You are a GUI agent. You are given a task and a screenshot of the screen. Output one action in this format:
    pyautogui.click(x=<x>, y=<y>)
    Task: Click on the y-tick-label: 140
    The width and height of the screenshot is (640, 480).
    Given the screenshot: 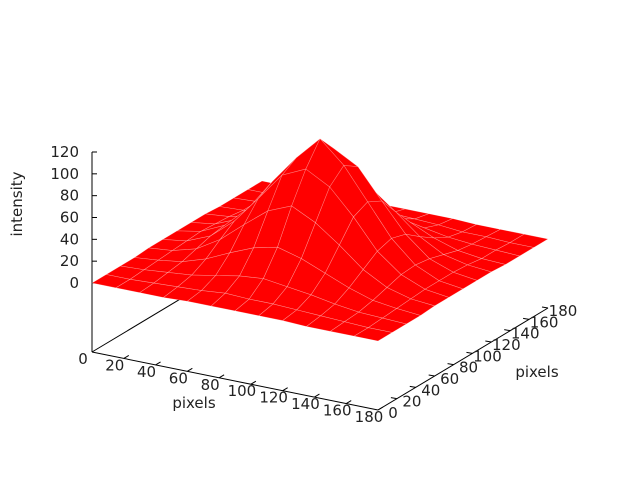 What is the action you would take?
    pyautogui.click(x=525, y=334)
    